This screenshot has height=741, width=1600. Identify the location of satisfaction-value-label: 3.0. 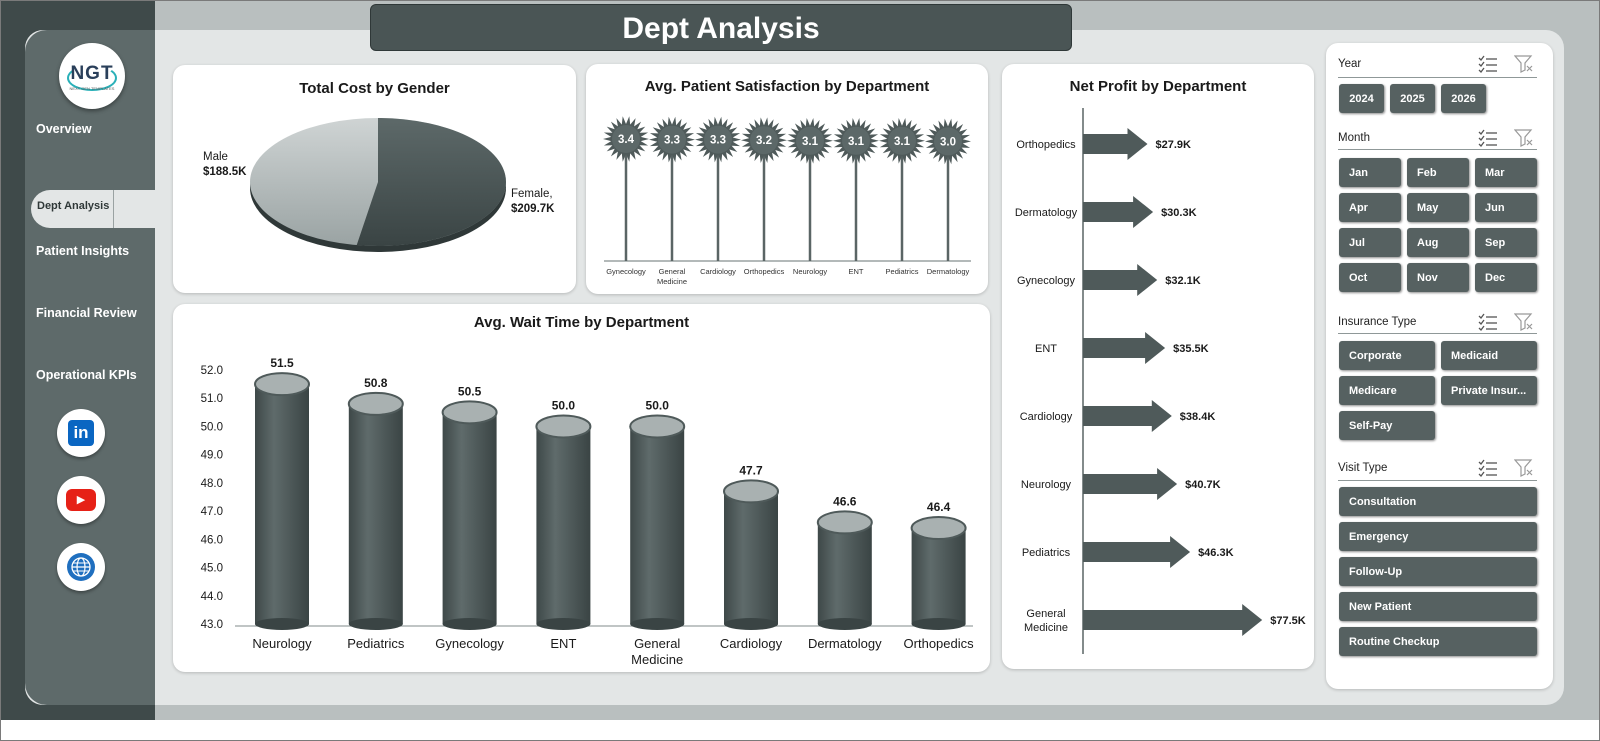
(948, 142).